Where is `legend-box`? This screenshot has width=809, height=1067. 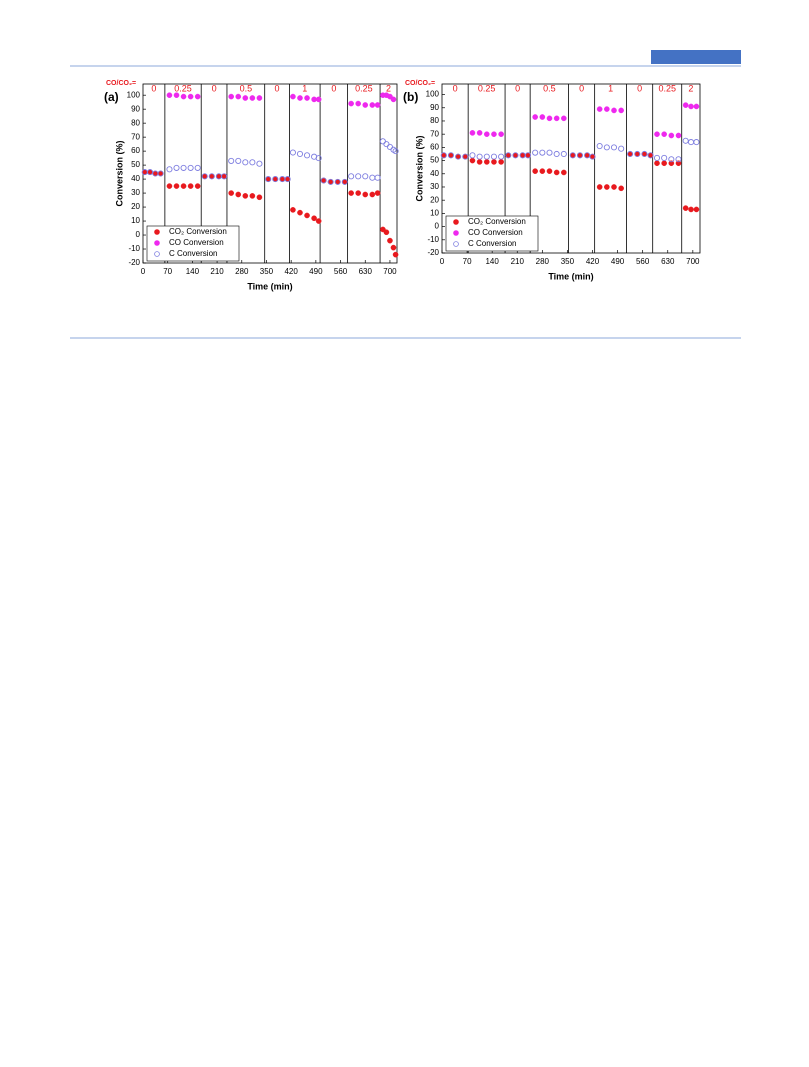
legend-box is located at coordinates (492, 233).